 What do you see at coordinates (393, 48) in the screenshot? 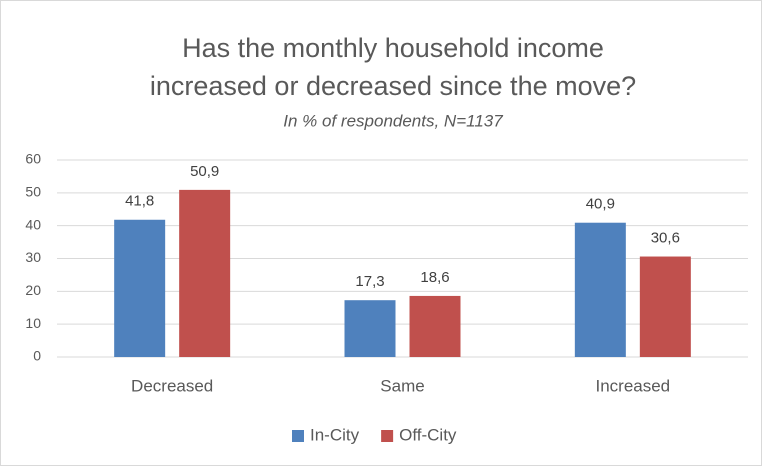
I see `chart-title: Has the monthly household income` at bounding box center [393, 48].